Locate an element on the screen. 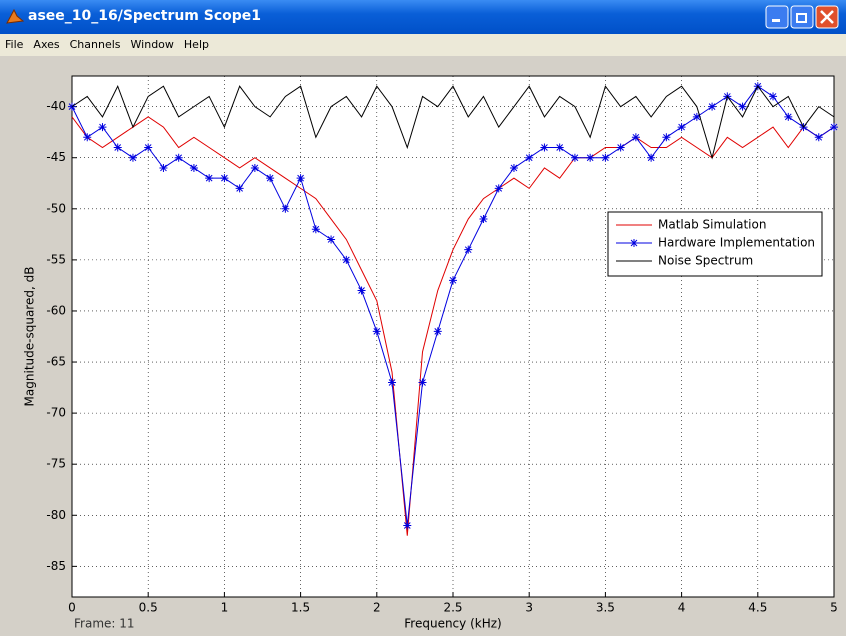 The image size is (846, 636). x-tick-label: 1 is located at coordinates (225, 608).